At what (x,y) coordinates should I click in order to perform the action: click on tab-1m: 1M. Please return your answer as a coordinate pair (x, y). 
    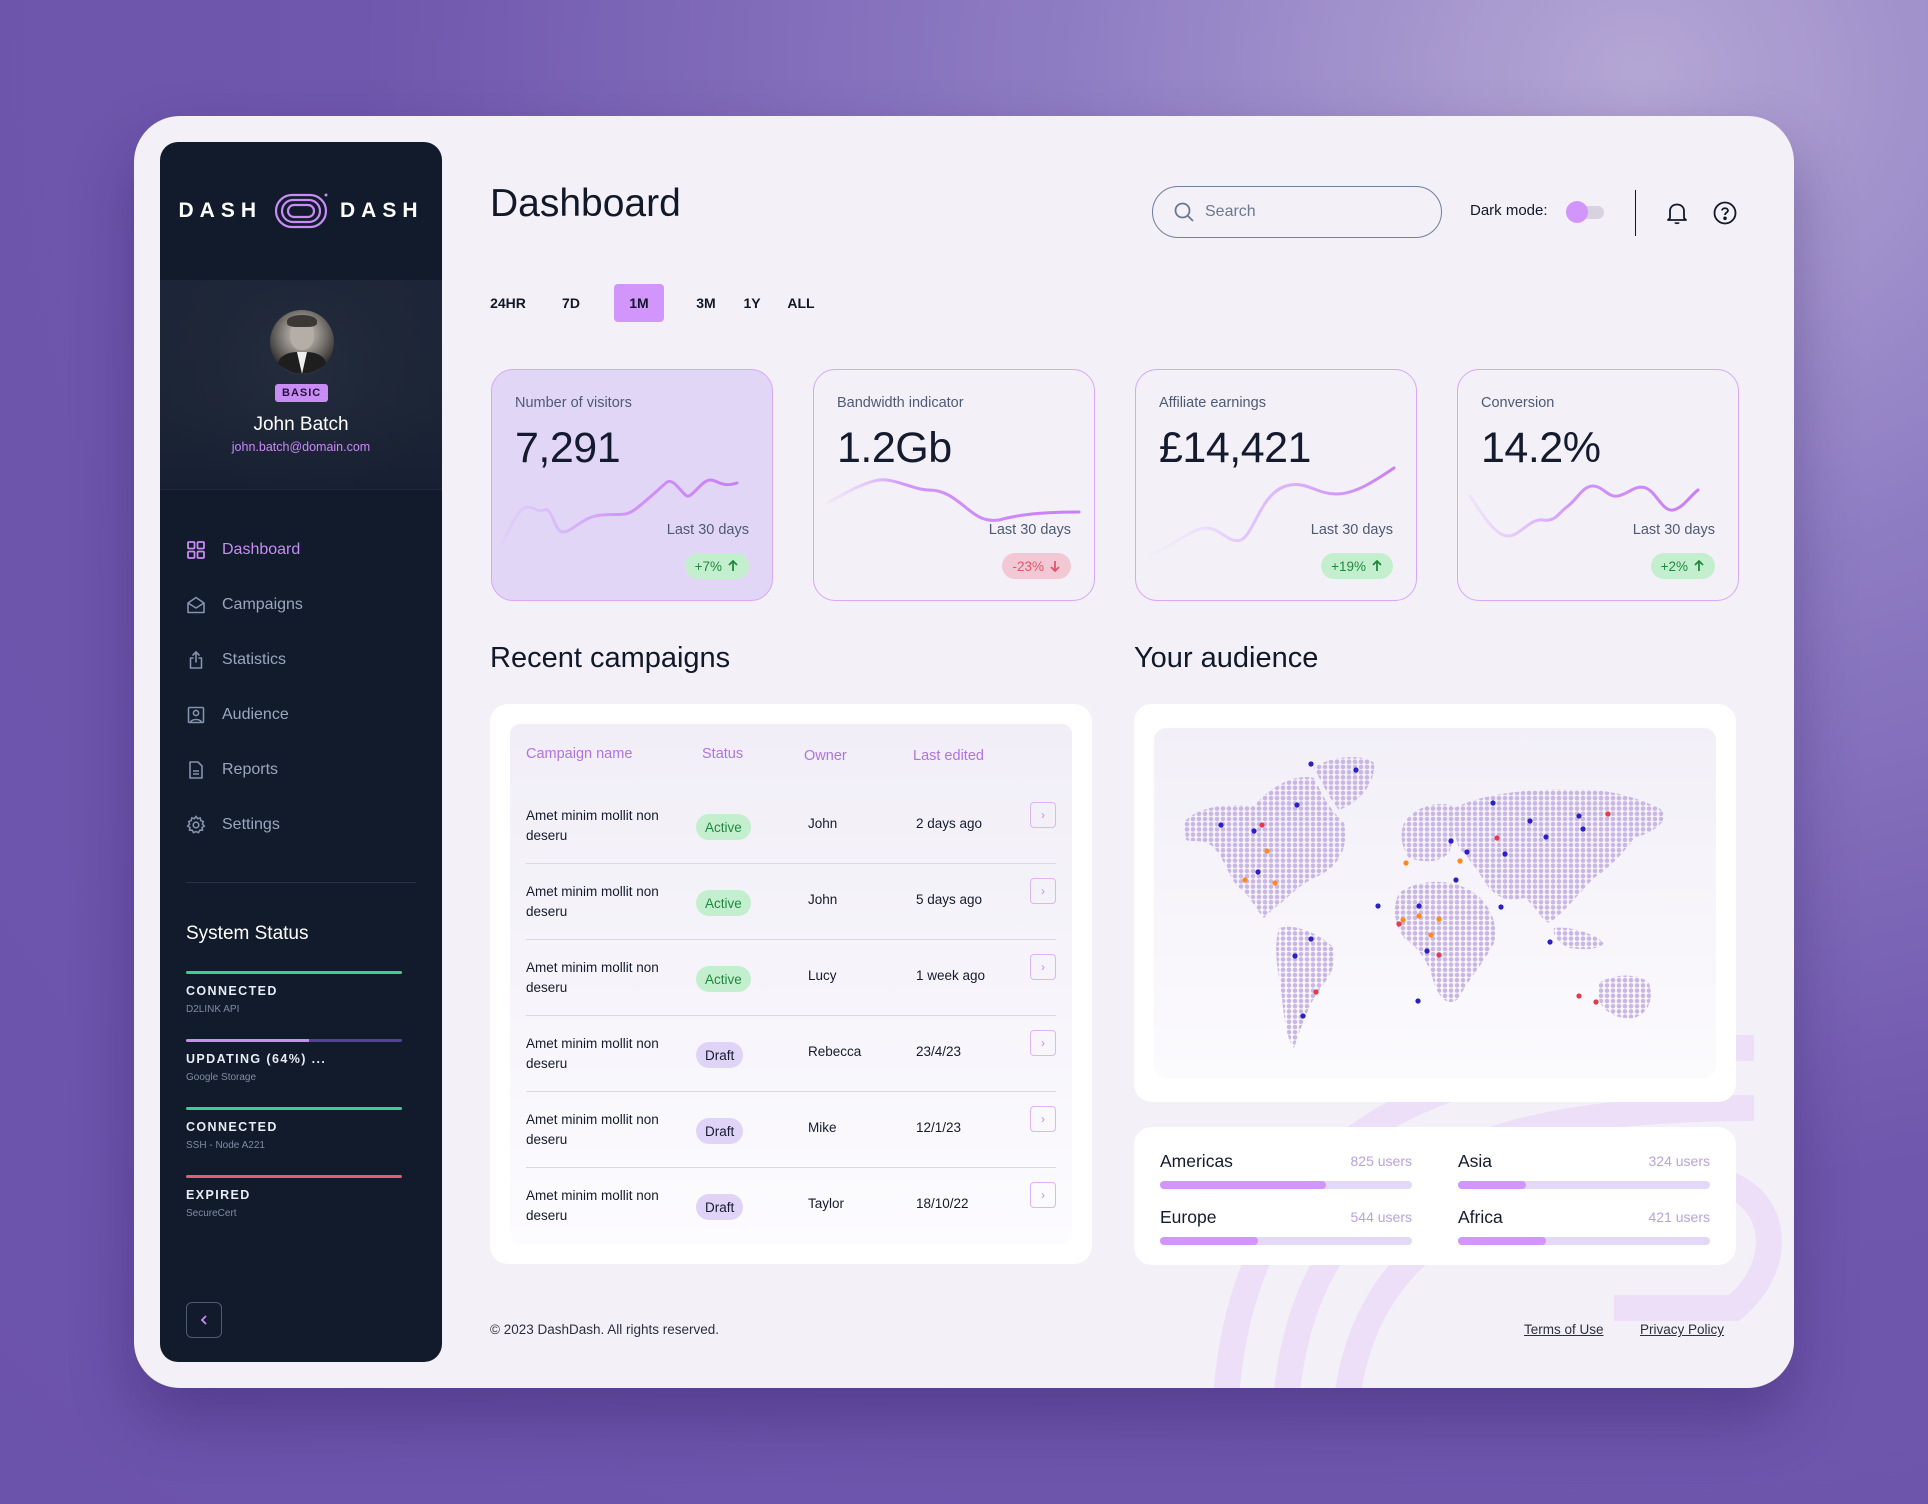
    Looking at the image, I should click on (639, 303).